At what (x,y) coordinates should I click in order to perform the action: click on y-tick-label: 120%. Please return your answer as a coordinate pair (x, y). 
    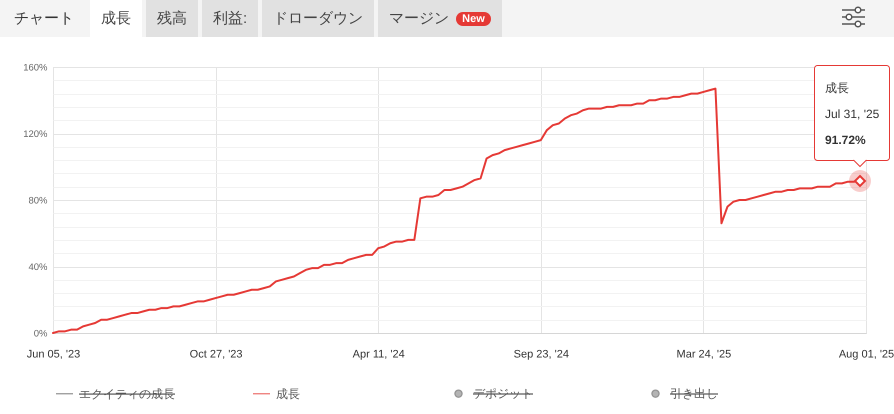
    Looking at the image, I should click on (35, 134).